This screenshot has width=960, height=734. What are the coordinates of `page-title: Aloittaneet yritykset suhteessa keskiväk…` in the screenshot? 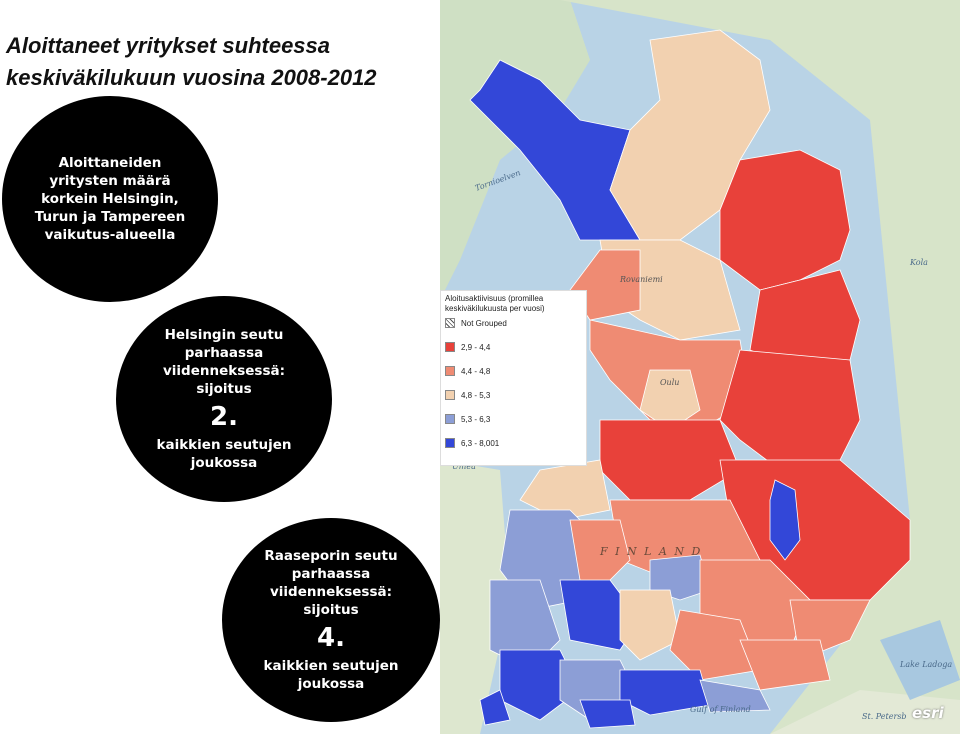 It's located at (191, 61).